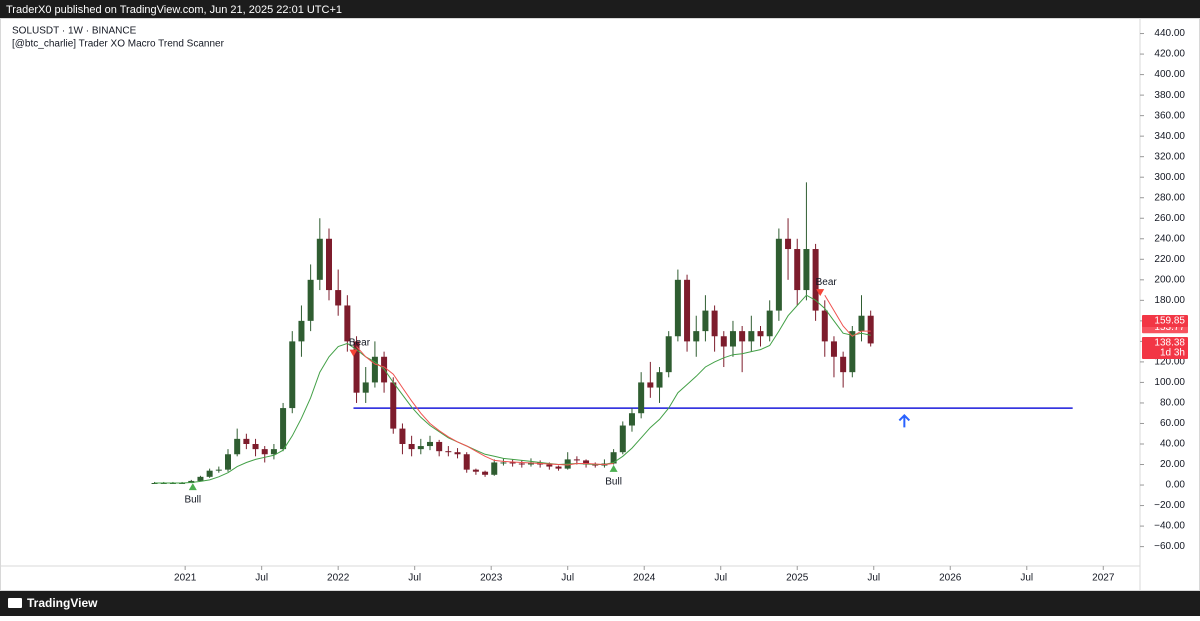 The height and width of the screenshot is (621, 1200). I want to click on x-tick-label: 2027, so click(1103, 578).